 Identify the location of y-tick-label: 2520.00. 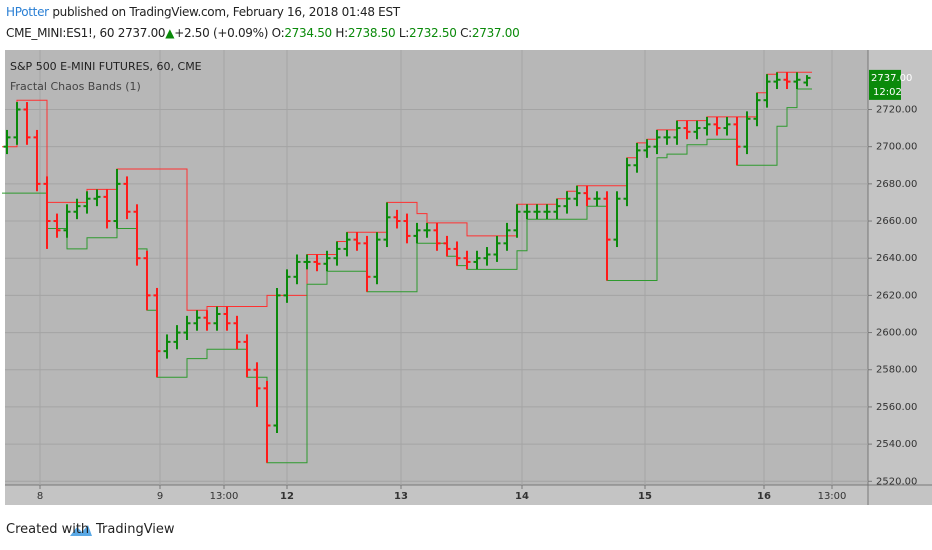
(896, 481).